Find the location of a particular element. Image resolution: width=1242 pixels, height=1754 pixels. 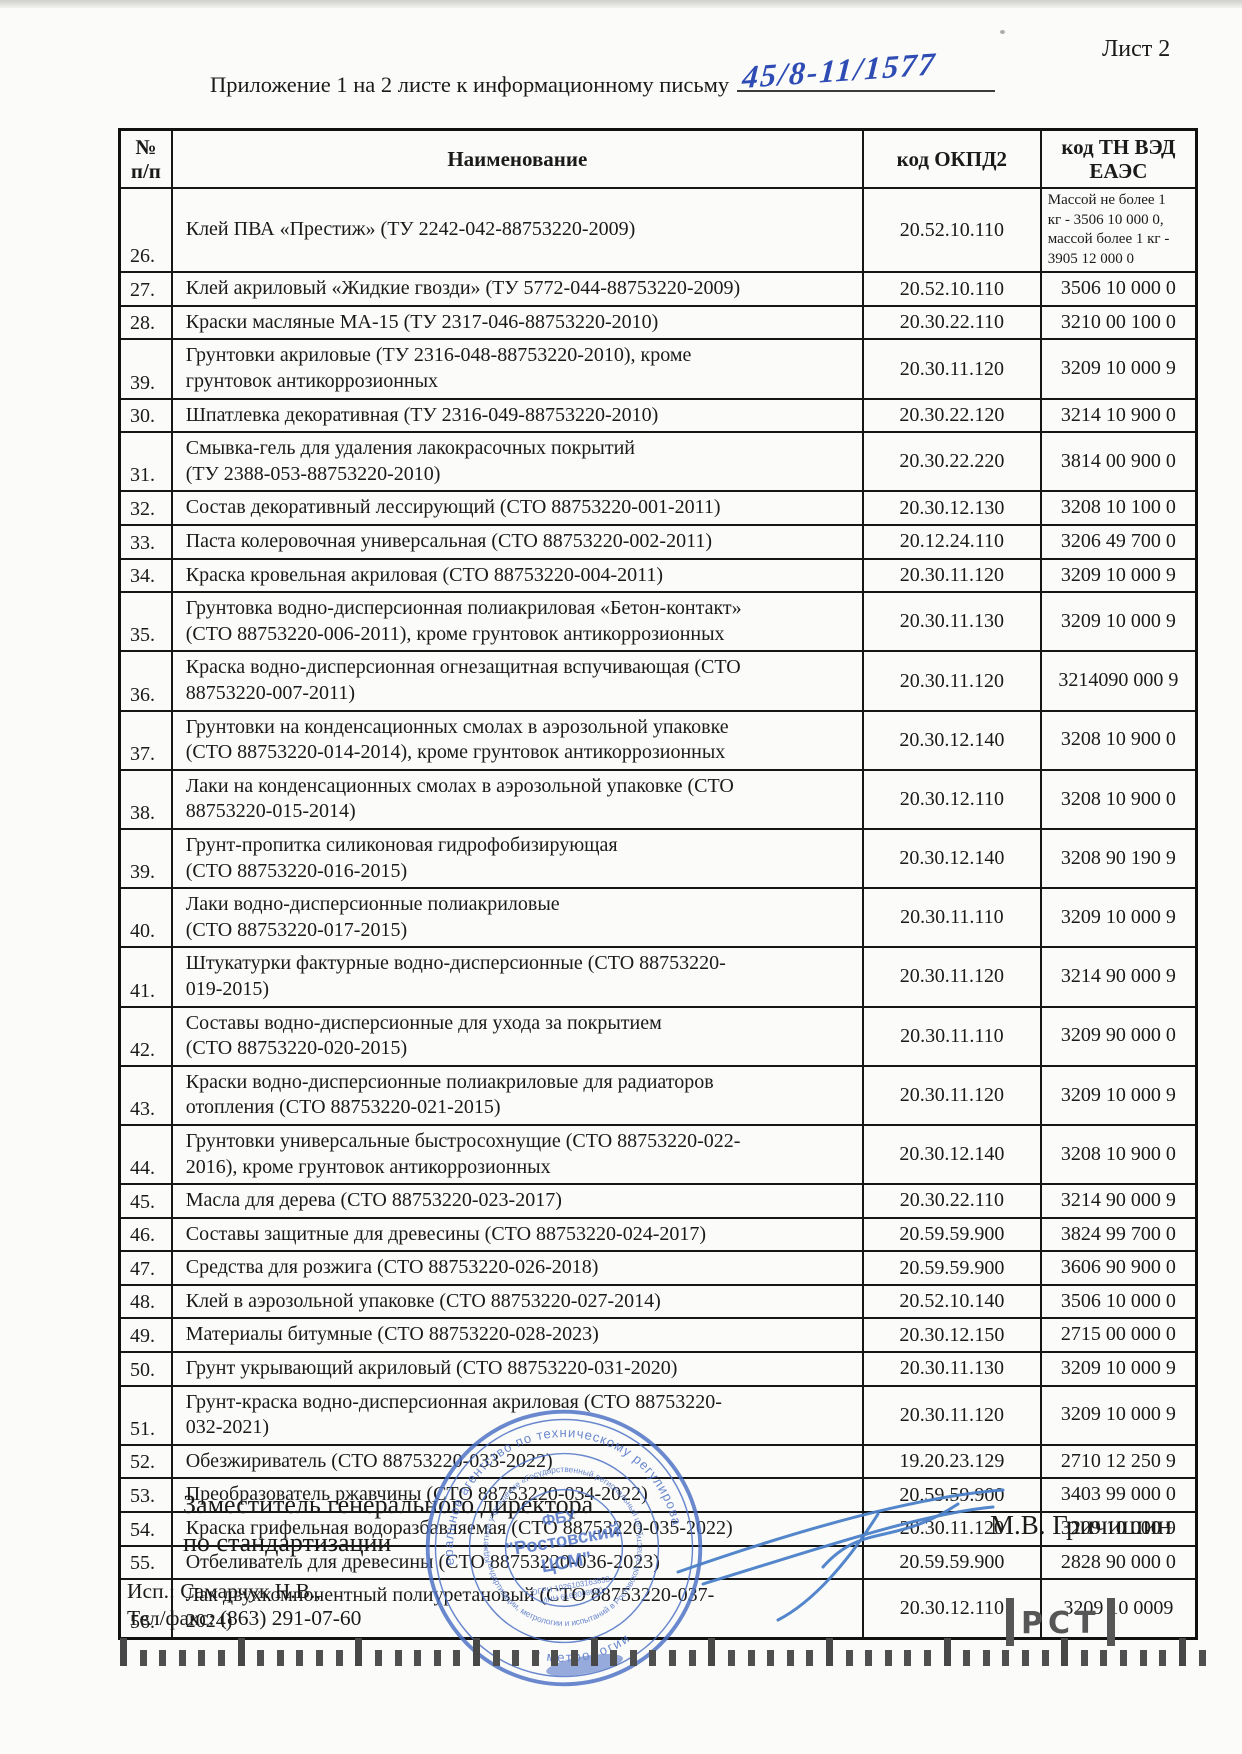

tnved-code-cell: 3214 10 900 0 is located at coordinates (1118, 415).